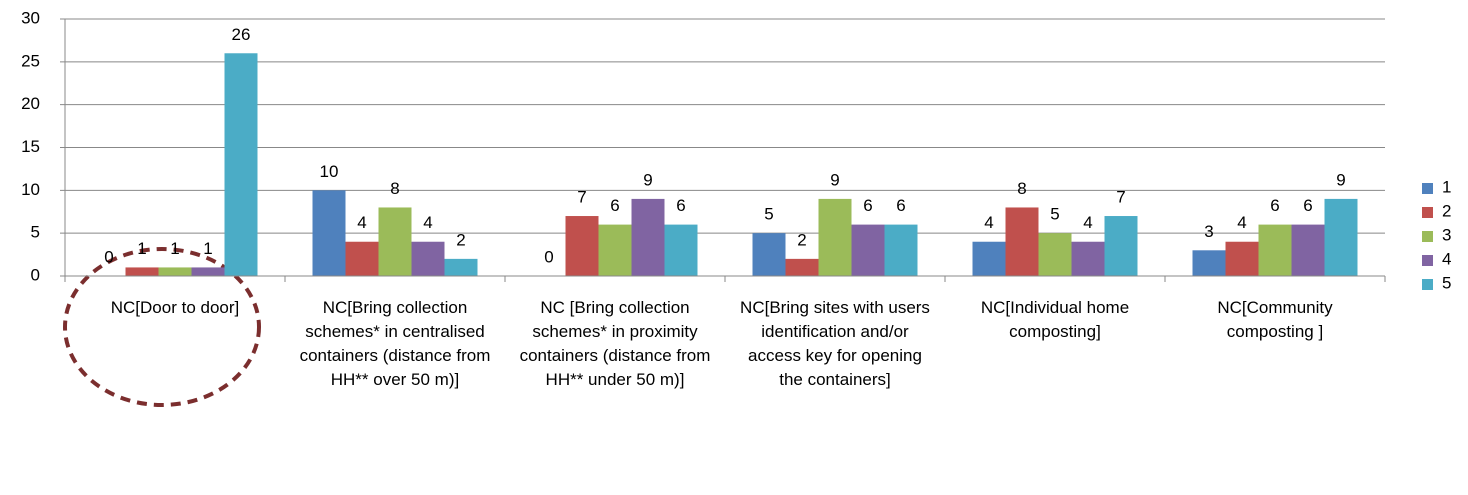  Describe the element at coordinates (175, 307) in the screenshot. I see `x-tick-label: NC[Door to door]` at that location.